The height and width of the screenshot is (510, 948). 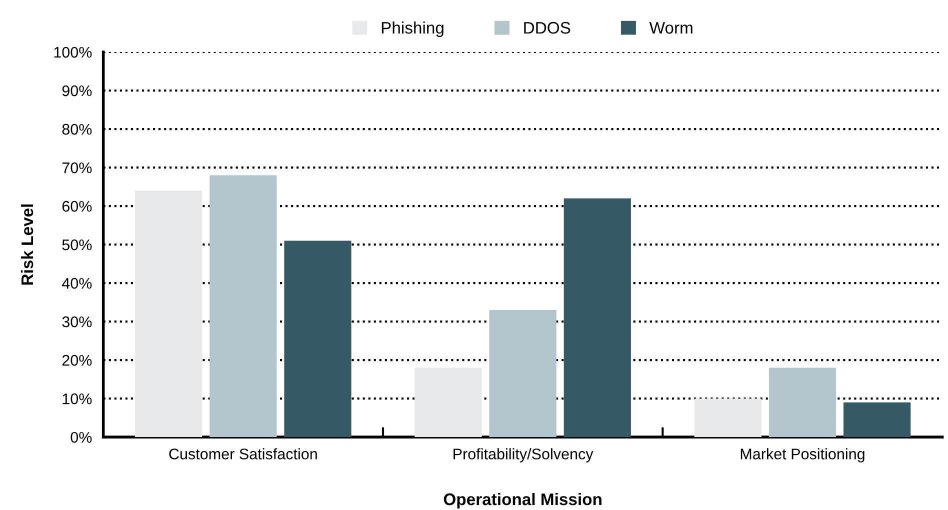 What do you see at coordinates (77, 168) in the screenshot?
I see `y-tick-label: 70%` at bounding box center [77, 168].